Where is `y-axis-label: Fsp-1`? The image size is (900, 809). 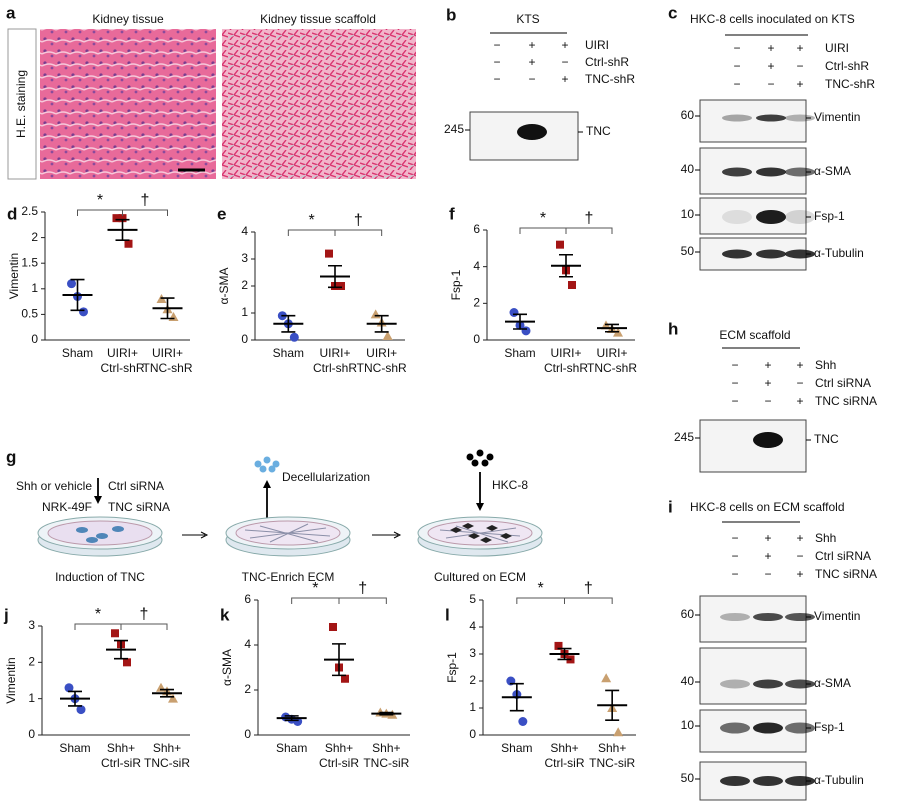
y-axis-label: Fsp-1 is located at coordinates (456, 284).